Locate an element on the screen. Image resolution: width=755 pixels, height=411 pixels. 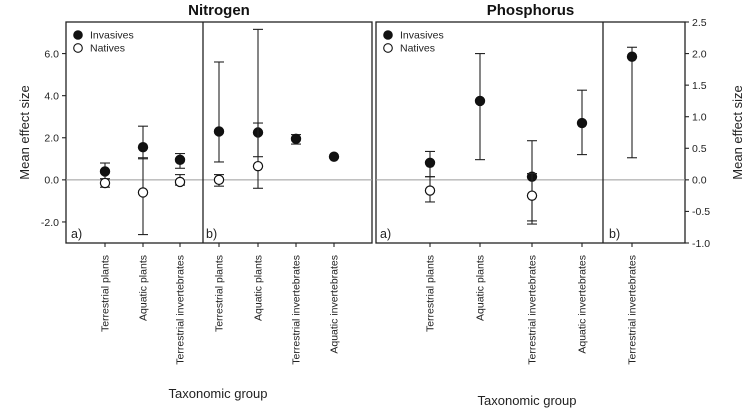
y-tick-label: 1.5 is located at coordinates (699, 86).